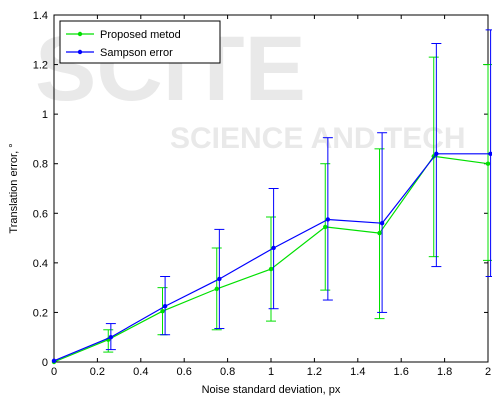  Describe the element at coordinates (184, 372) in the screenshot. I see `x-tick-label: 0.6` at that location.